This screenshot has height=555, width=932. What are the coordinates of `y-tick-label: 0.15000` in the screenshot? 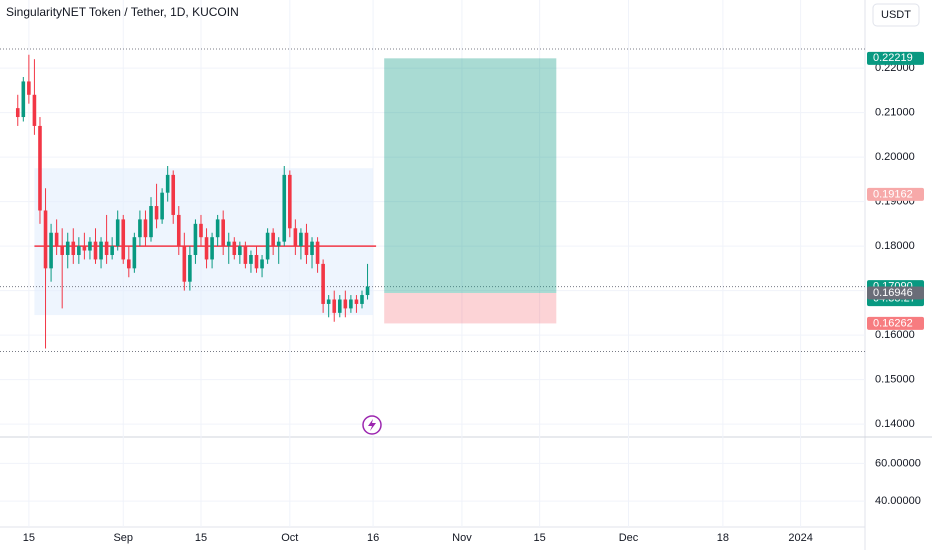 It's located at (895, 379).